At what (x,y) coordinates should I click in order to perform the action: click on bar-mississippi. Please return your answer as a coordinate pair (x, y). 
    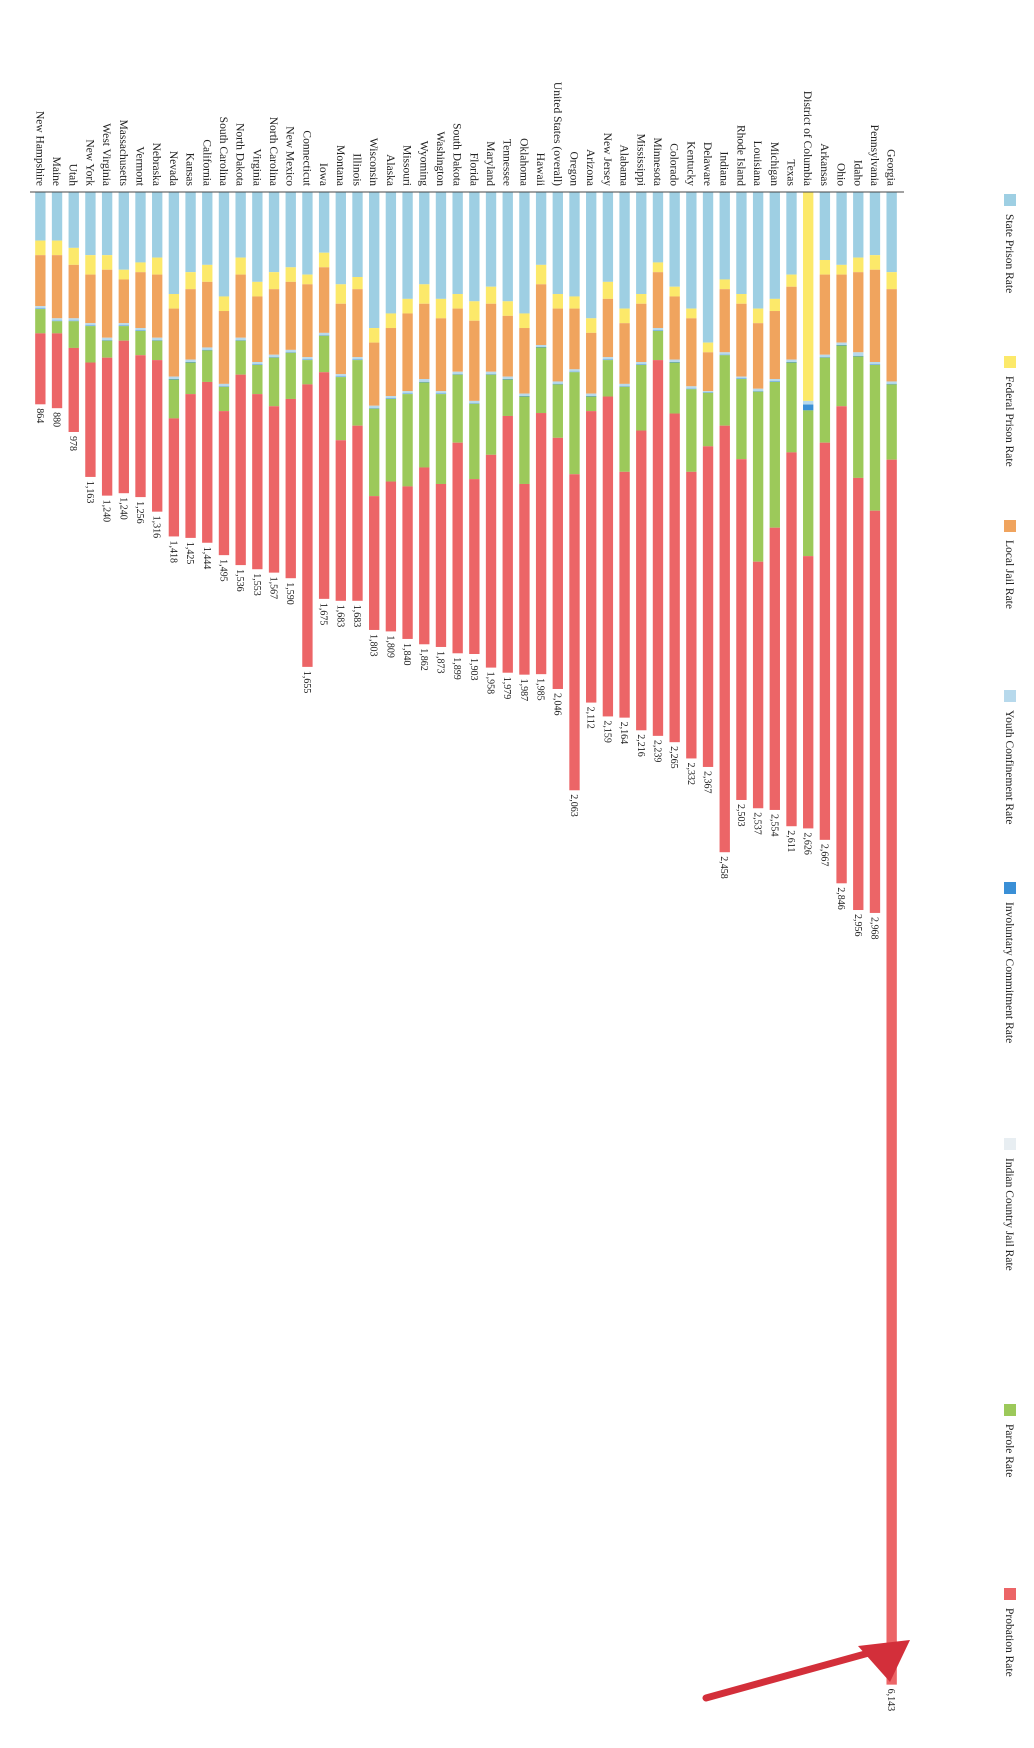
    Looking at the image, I should click on (641, 461).